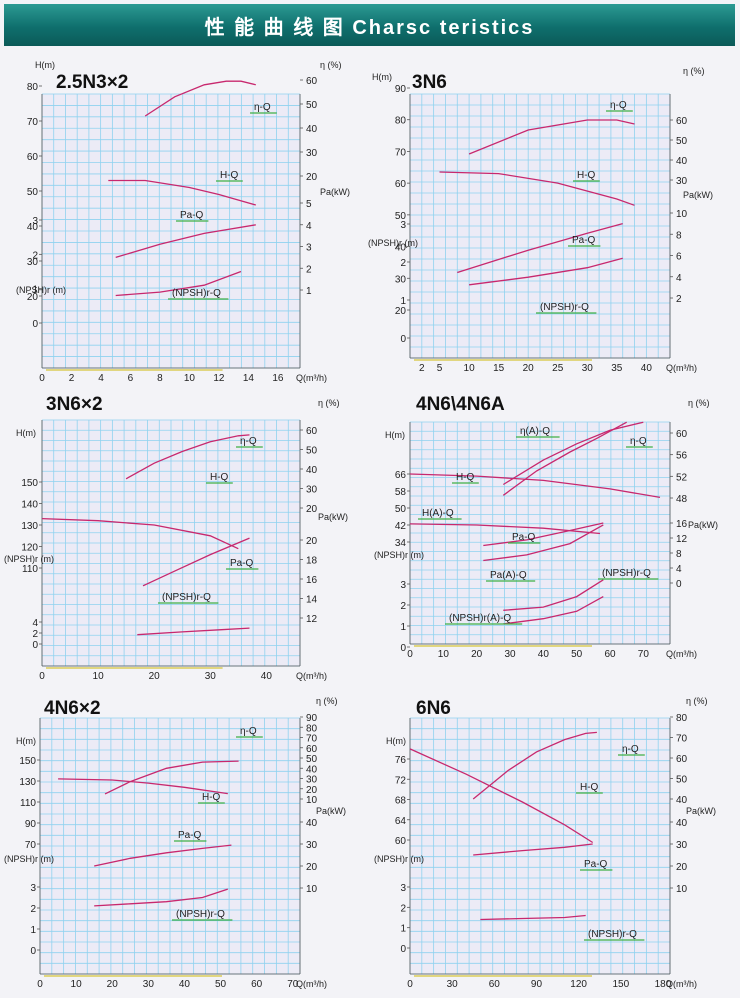 The height and width of the screenshot is (998, 740). I want to click on series-npsh-r-a-q, so click(553, 610).